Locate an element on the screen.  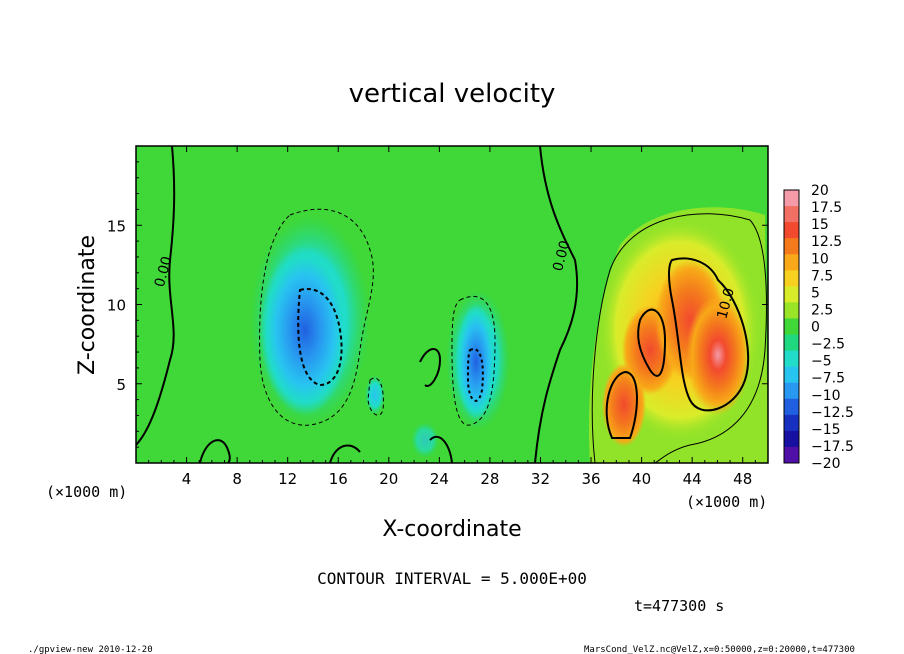
colorbar-label: 7.5 is located at coordinates (822, 276).